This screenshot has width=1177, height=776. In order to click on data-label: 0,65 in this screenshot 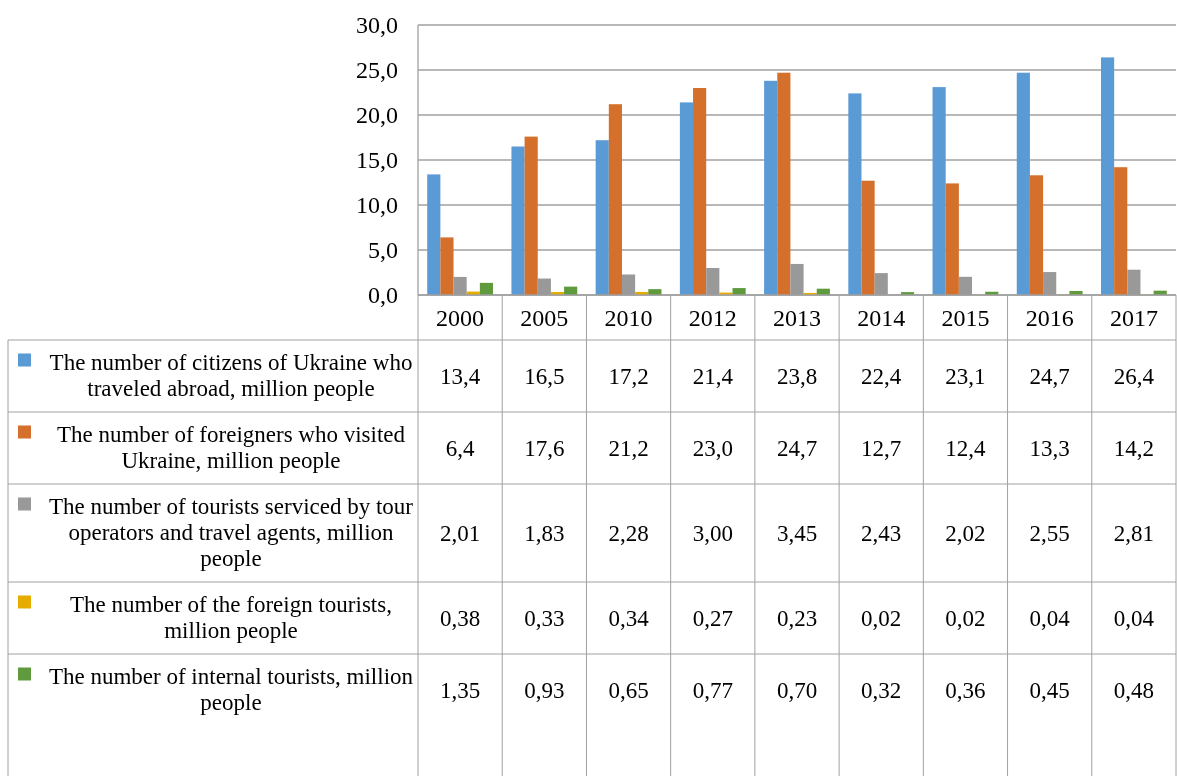, I will do `click(628, 691)`.